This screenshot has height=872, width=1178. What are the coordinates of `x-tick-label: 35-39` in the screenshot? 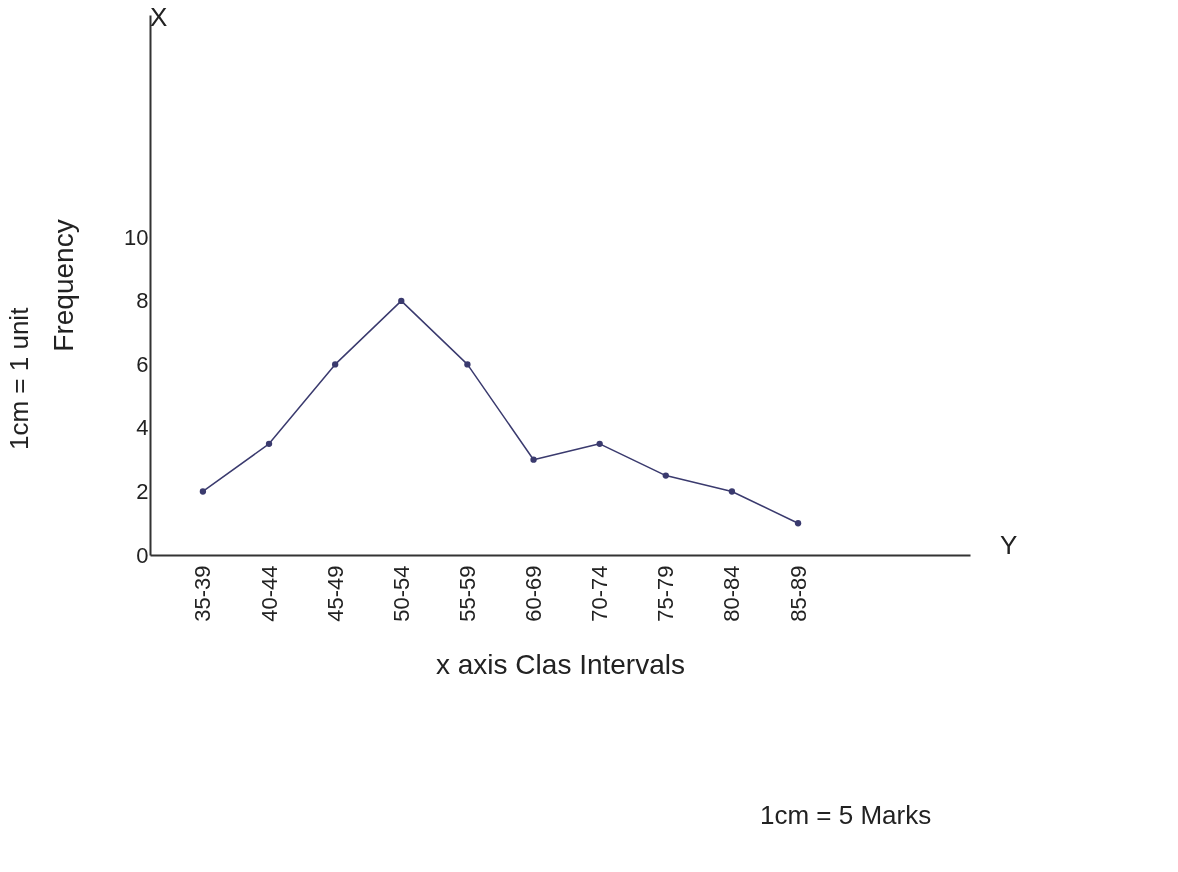 It's located at (203, 593).